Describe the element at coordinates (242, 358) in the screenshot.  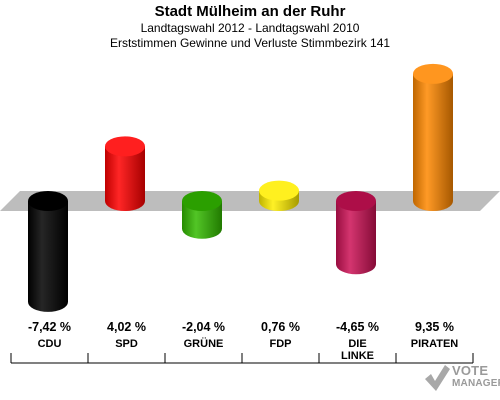
I see `category-axis` at that location.